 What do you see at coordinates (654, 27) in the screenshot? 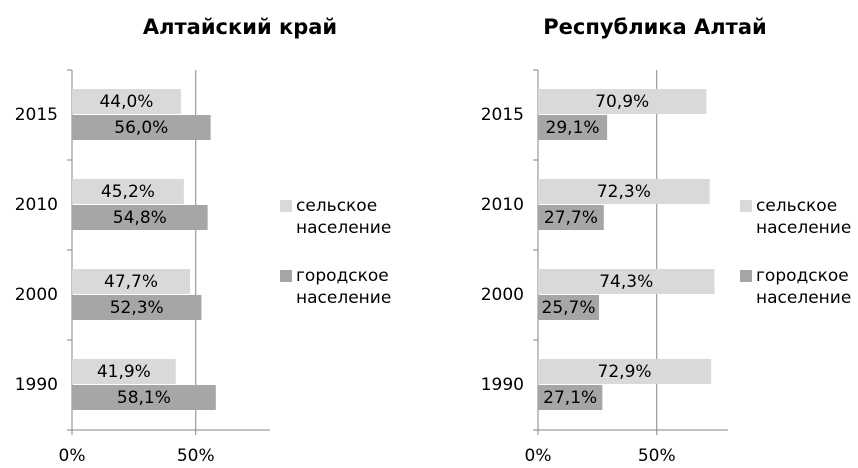
I see `chart-title: Республика Алтай` at bounding box center [654, 27].